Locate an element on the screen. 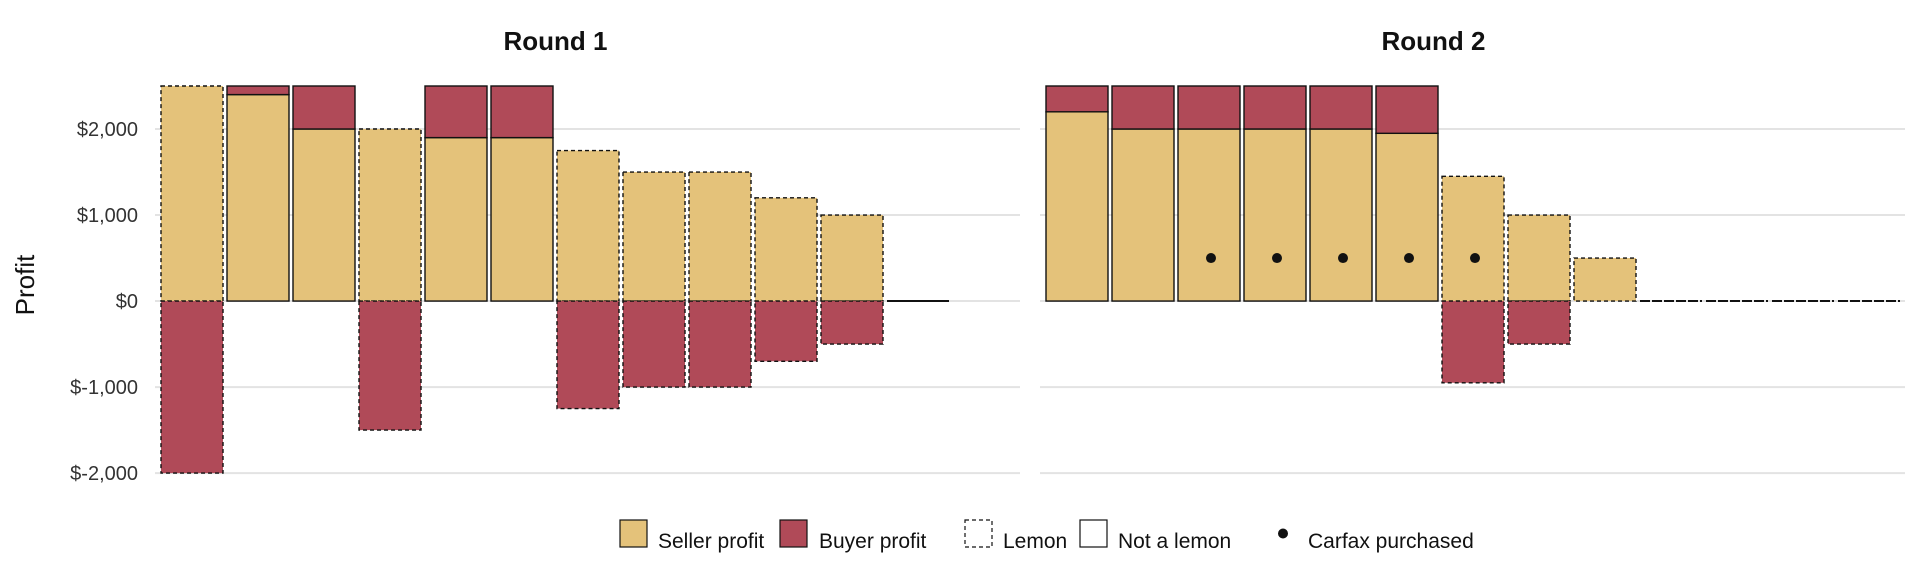 Image resolution: width=1920 pixels, height=576 pixels. legend-label-carfax: Carfax purchased is located at coordinates (1391, 541).